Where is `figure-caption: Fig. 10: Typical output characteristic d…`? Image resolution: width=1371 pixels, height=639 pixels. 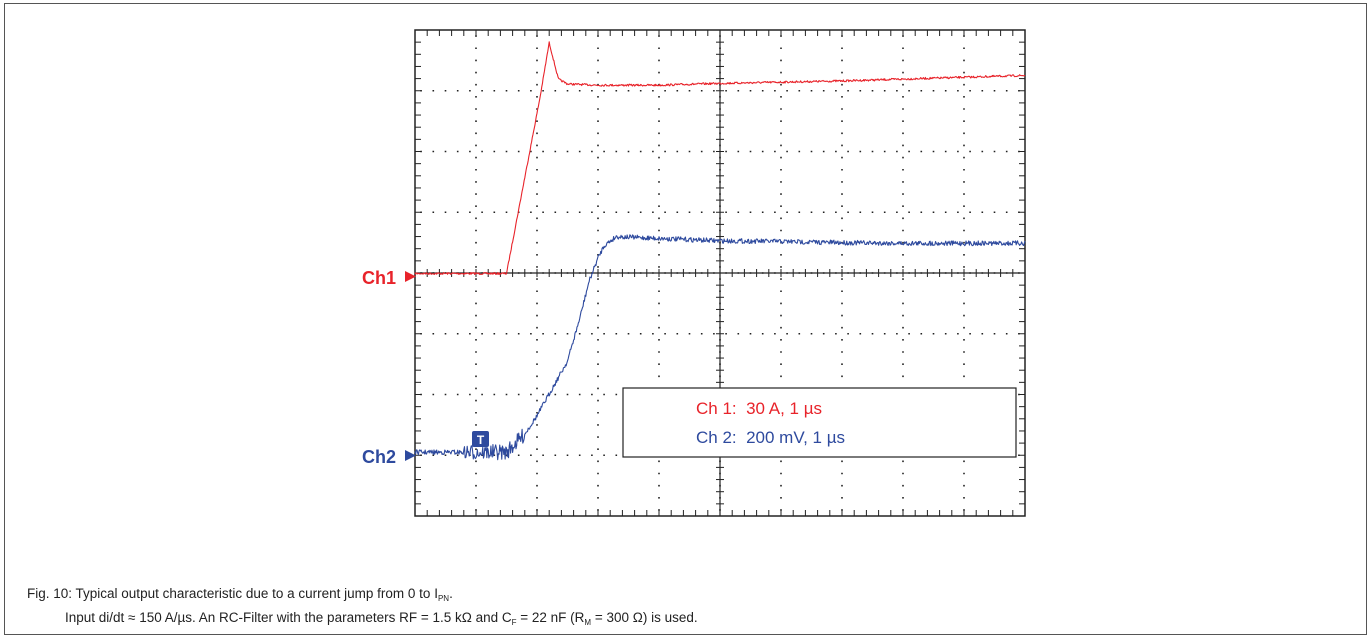 figure-caption: Fig. 10: Typical output characteristic d… is located at coordinates (362, 608).